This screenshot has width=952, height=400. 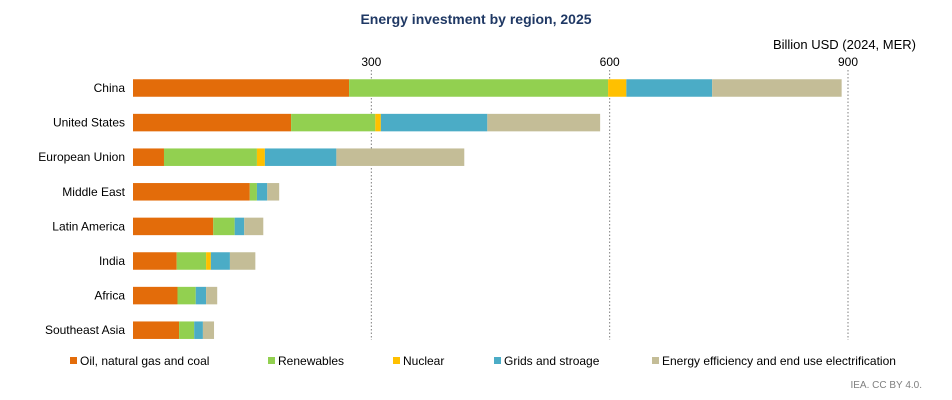 I want to click on category-label: United States, so click(x=89, y=123).